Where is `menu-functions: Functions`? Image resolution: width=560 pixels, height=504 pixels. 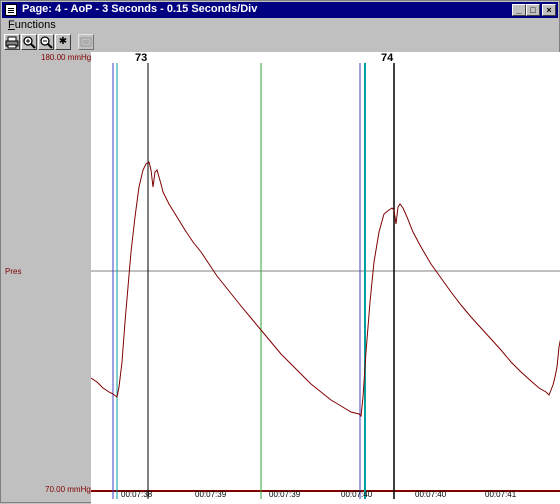 menu-functions: Functions is located at coordinates (32, 25).